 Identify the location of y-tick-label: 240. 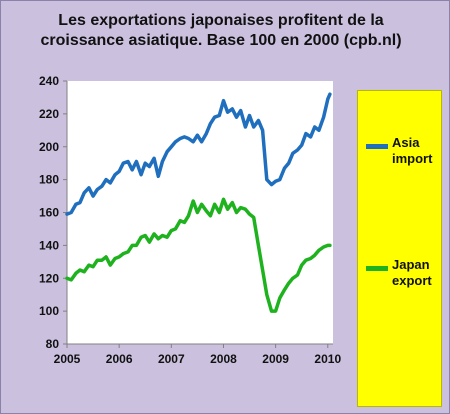
(49, 81).